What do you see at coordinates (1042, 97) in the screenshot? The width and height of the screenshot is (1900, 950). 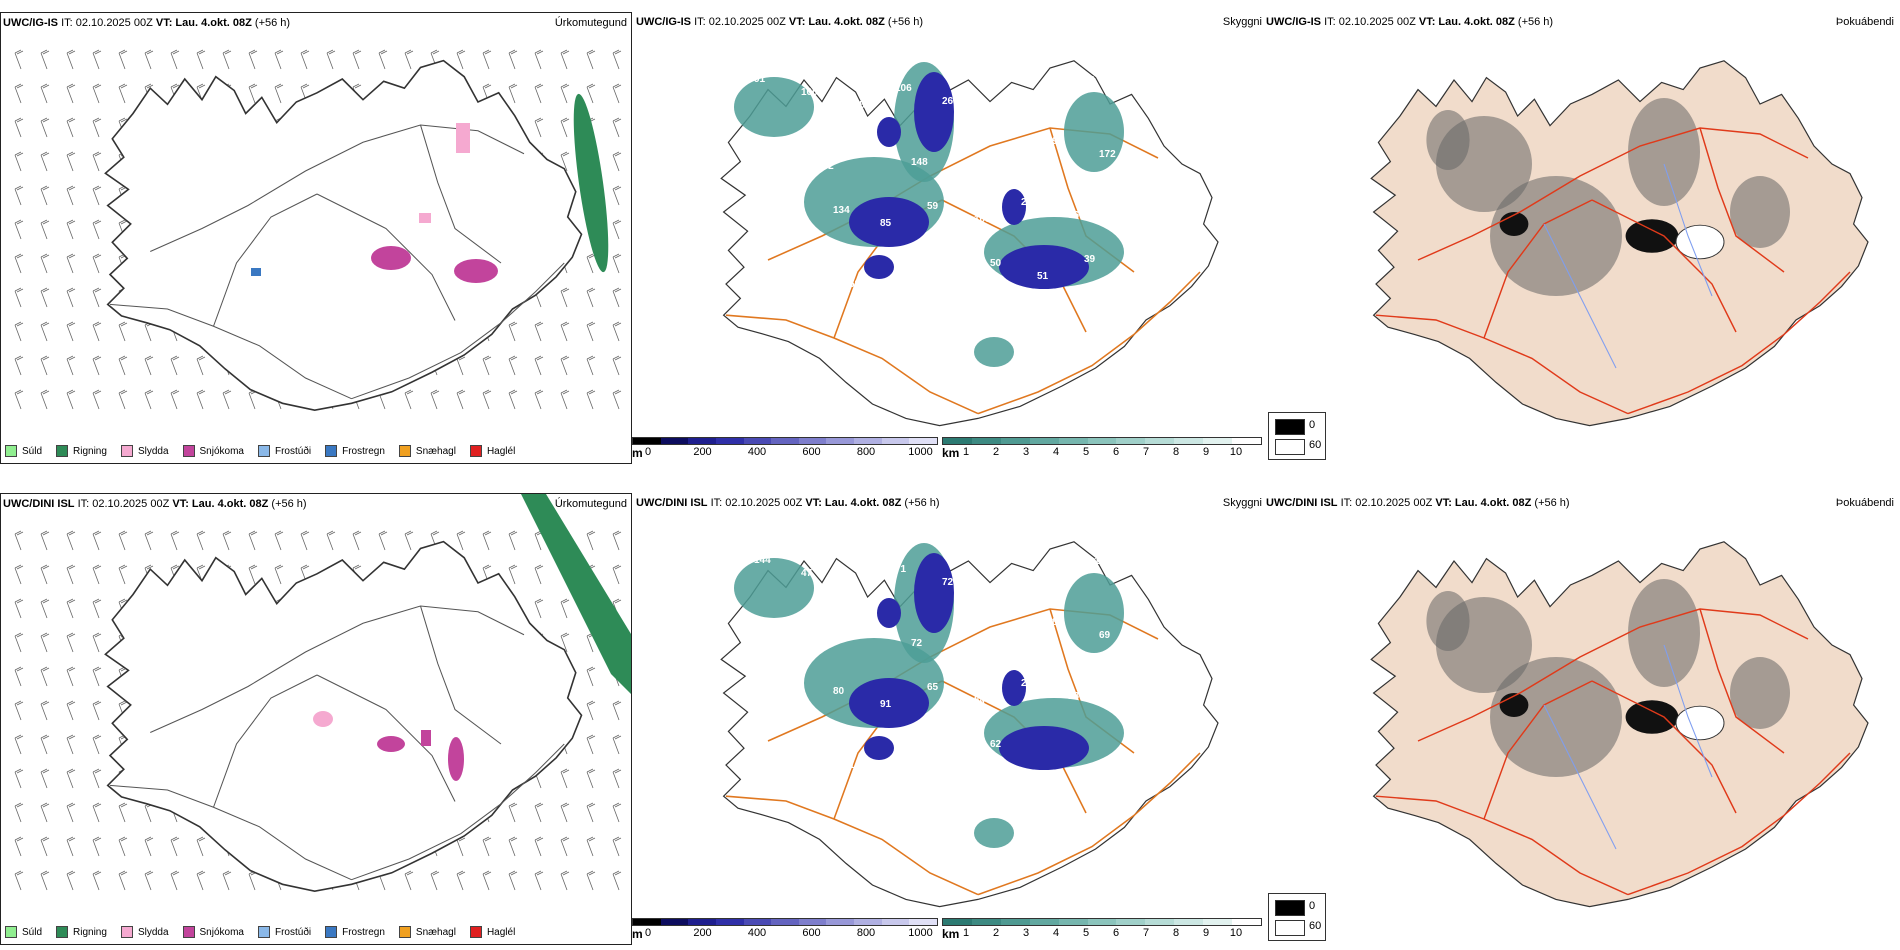 I see `cloud-label: 84` at bounding box center [1042, 97].